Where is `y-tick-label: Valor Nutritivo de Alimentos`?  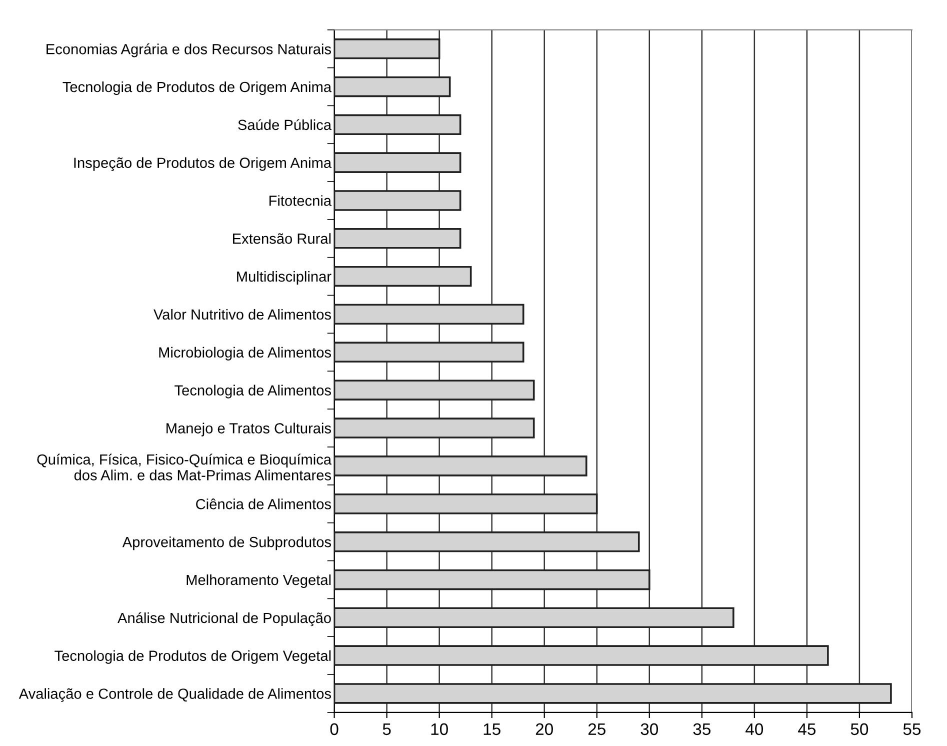 y-tick-label: Valor Nutritivo de Alimentos is located at coordinates (242, 314).